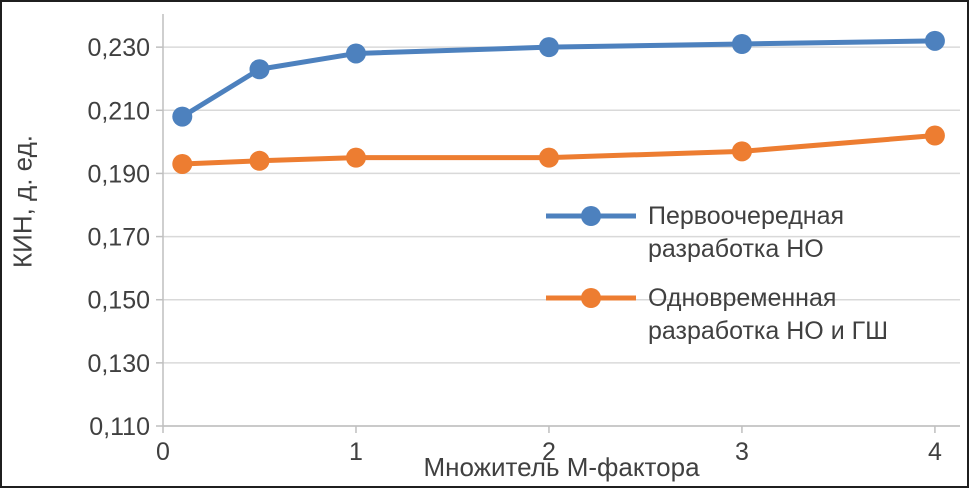 The height and width of the screenshot is (488, 969). I want to click on y-tick-label: 0,210, so click(118, 111).